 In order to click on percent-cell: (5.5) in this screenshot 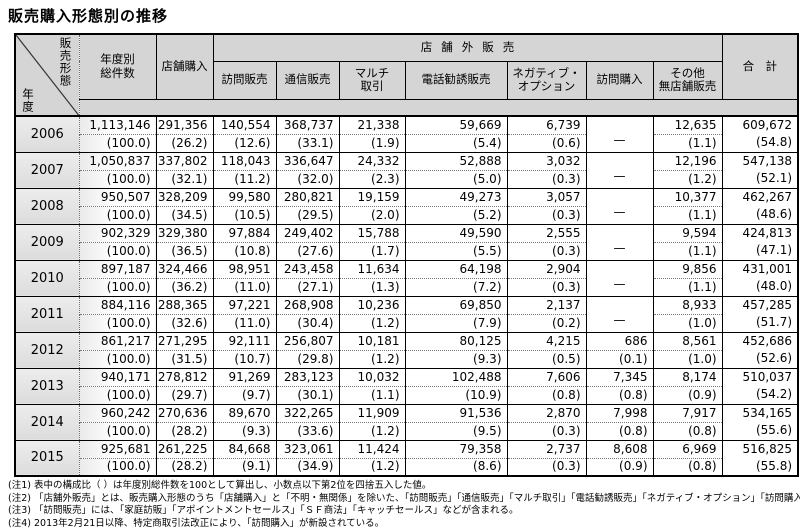, I will do `click(456, 251)`.